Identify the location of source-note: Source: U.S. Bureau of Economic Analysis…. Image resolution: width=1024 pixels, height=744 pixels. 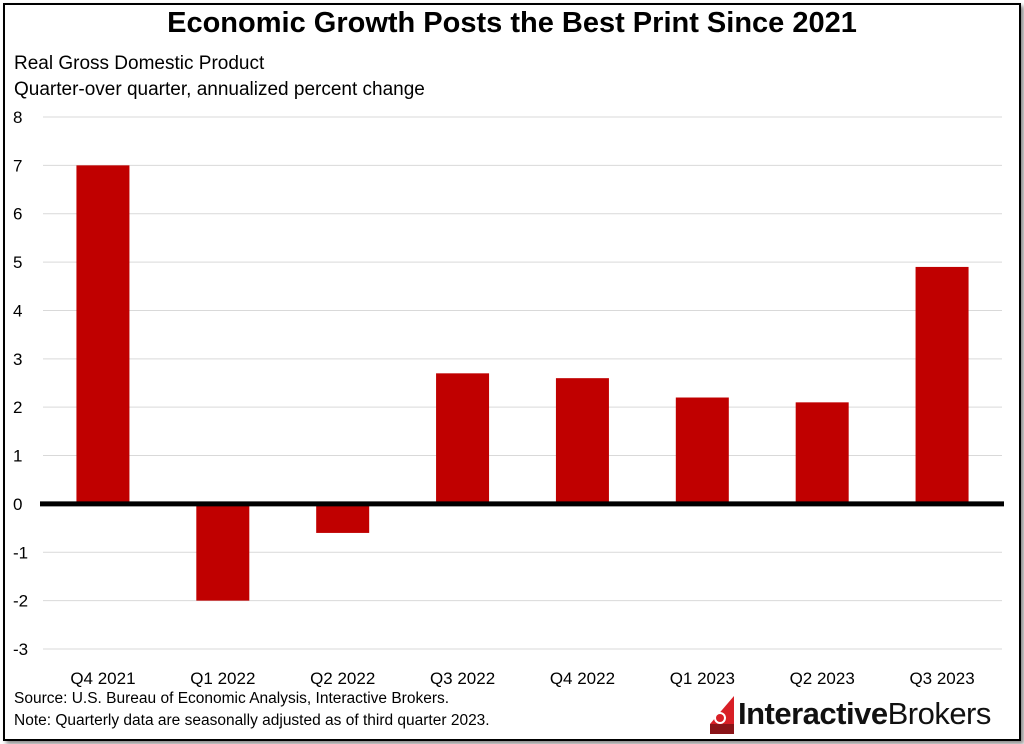
(232, 698).